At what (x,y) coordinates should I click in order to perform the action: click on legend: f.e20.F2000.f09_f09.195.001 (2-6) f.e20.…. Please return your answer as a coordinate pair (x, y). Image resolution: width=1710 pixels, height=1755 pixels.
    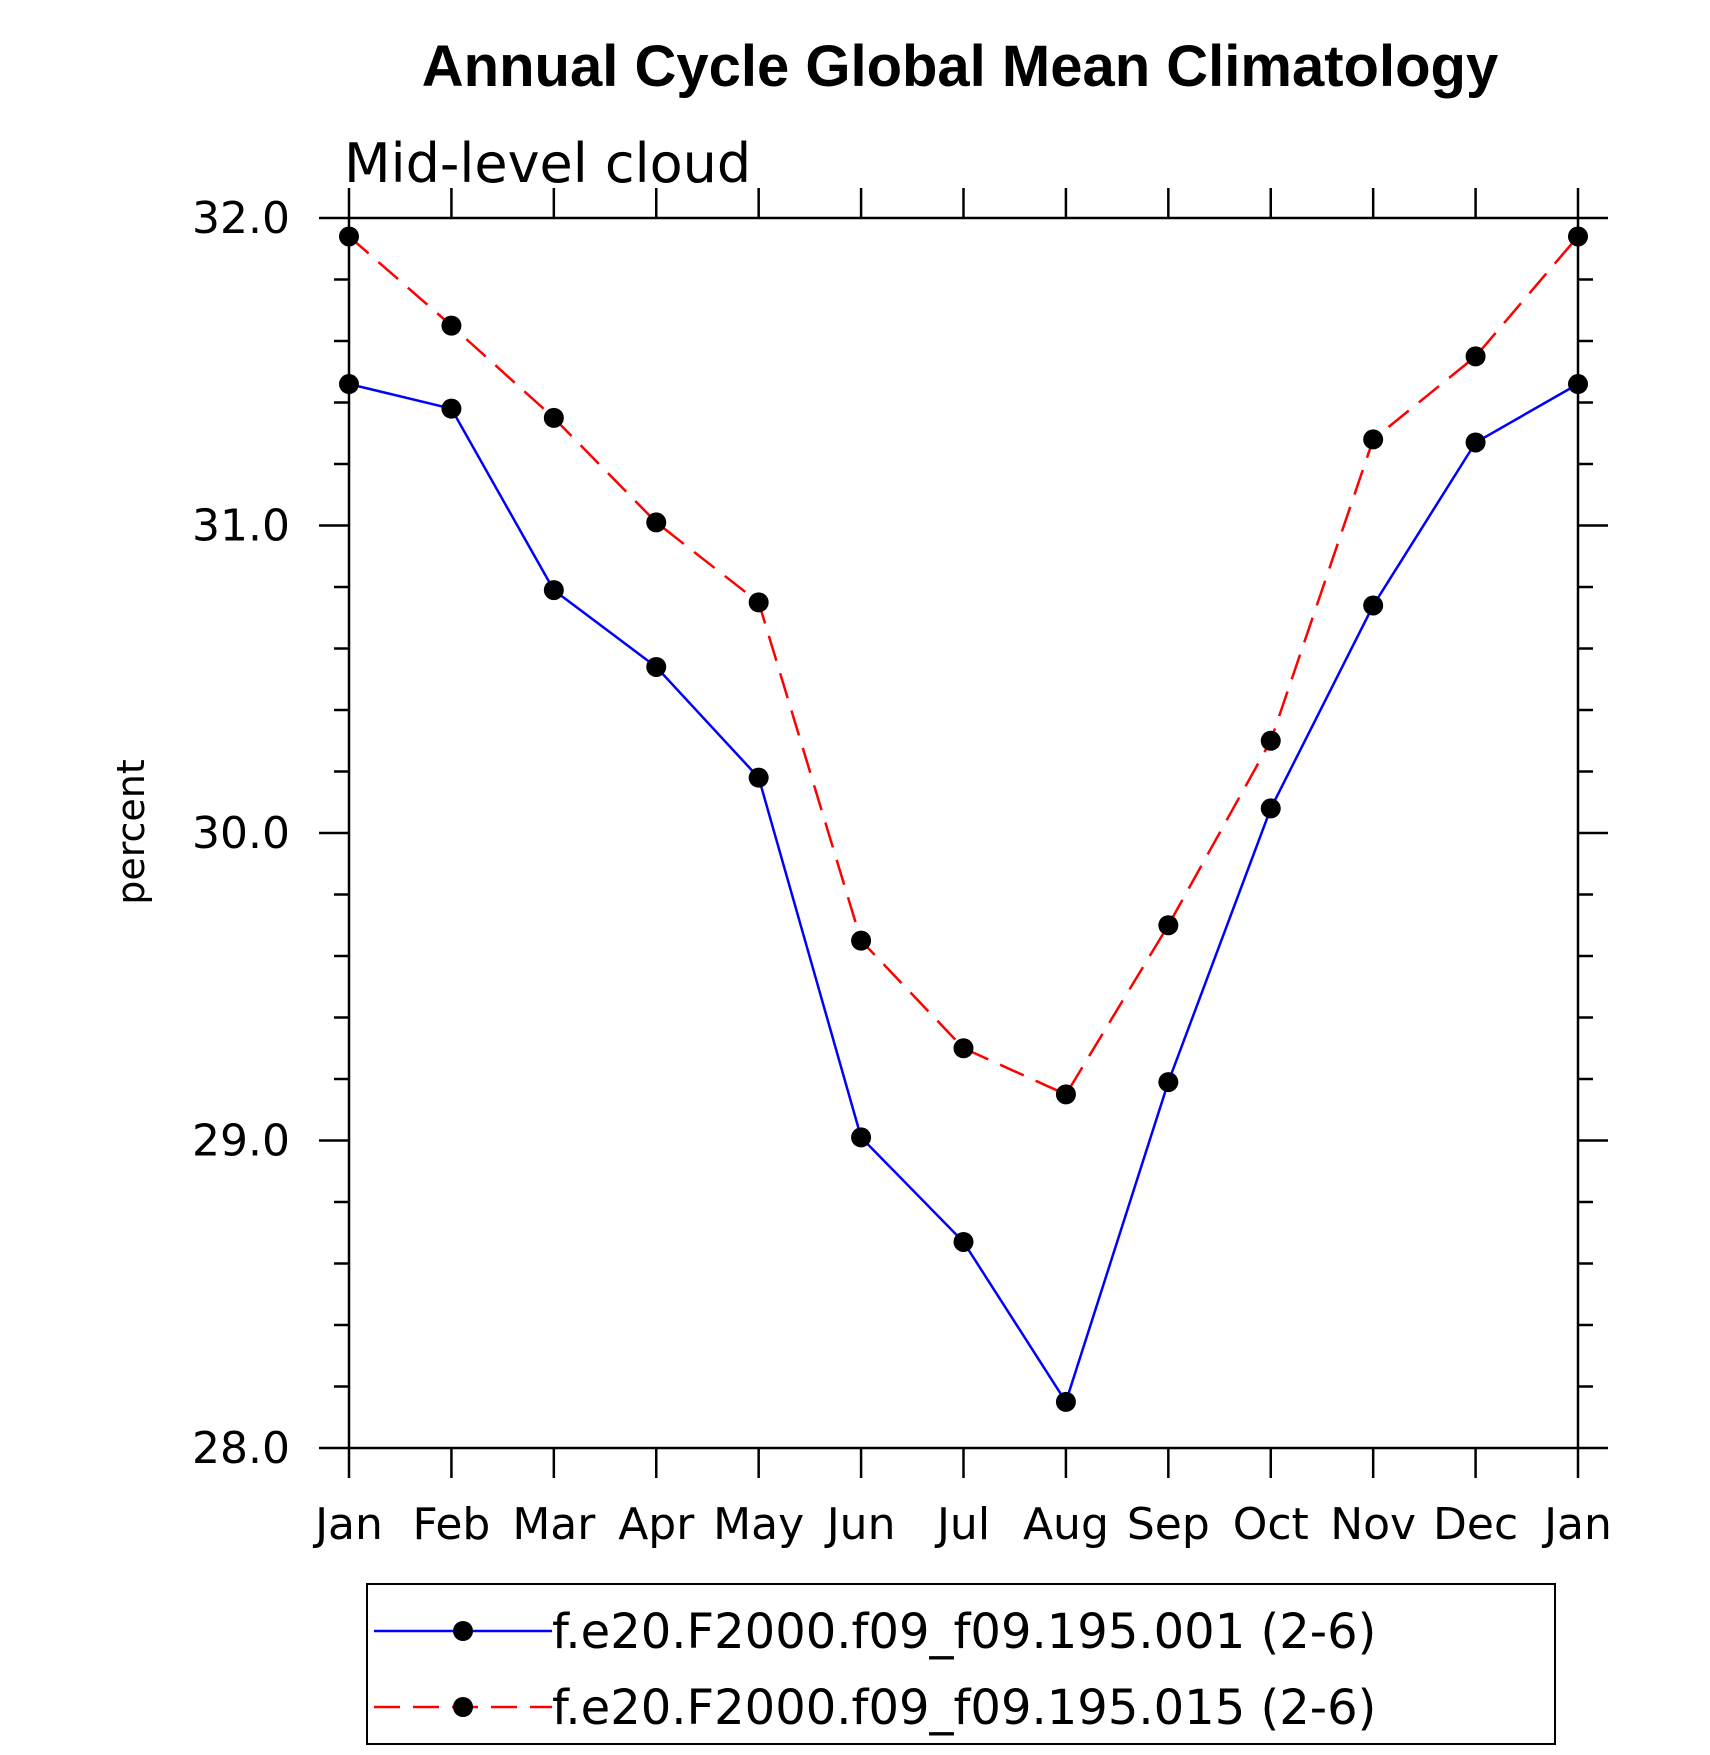
    Looking at the image, I should click on (961, 1664).